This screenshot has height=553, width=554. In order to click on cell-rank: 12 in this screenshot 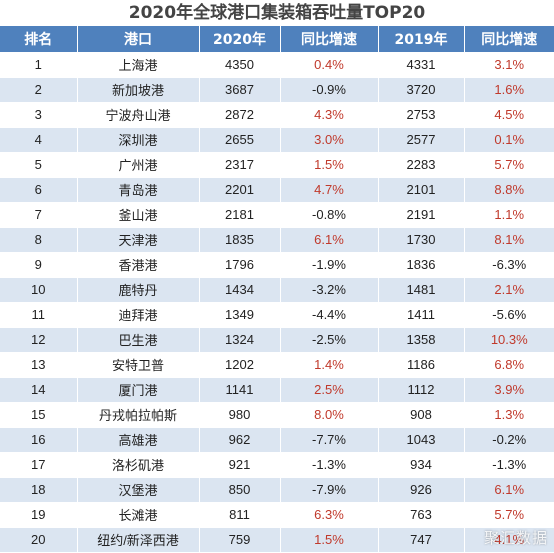, I will do `click(39, 340)`.